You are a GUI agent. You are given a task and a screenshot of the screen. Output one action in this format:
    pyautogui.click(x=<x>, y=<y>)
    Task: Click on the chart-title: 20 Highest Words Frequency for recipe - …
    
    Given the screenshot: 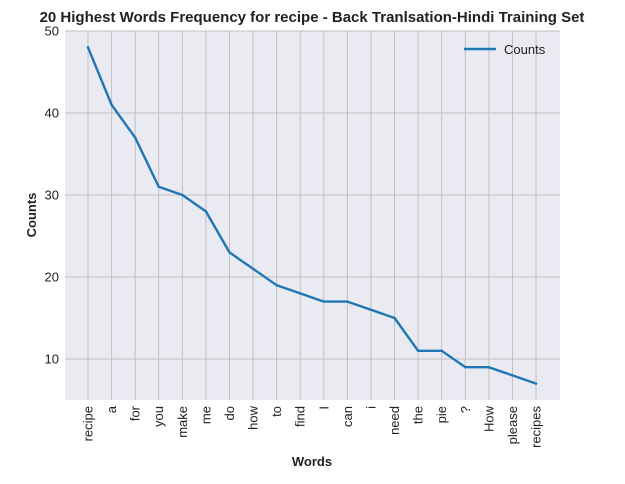 What is the action you would take?
    pyautogui.click(x=312, y=17)
    